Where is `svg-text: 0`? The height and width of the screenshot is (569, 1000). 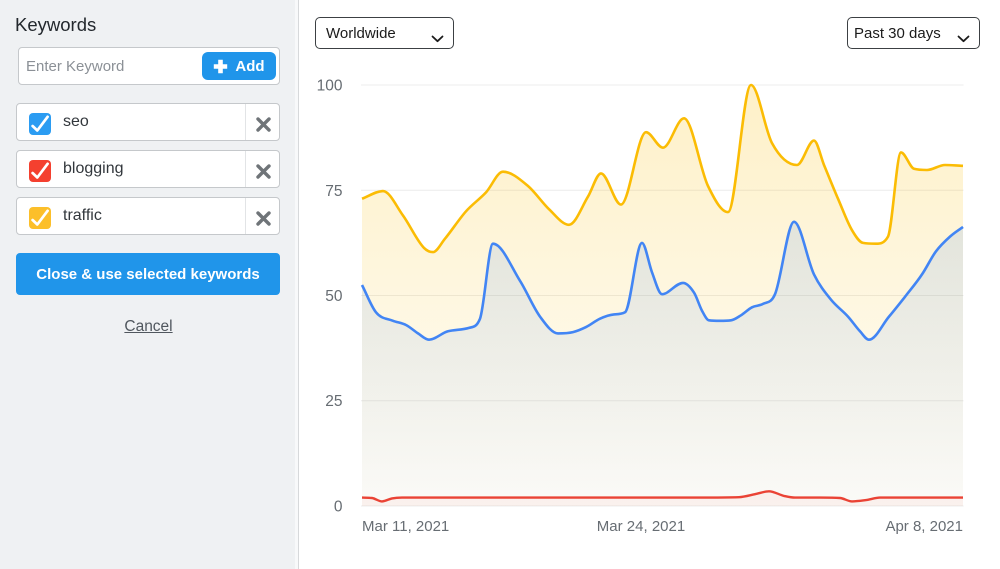
svg-text: 0 is located at coordinates (338, 507).